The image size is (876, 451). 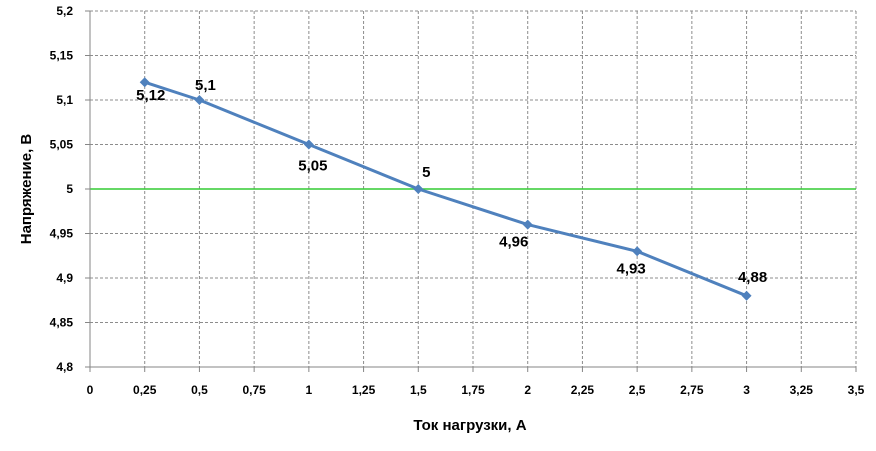 I want to click on data-label: 4,96, so click(x=513, y=242).